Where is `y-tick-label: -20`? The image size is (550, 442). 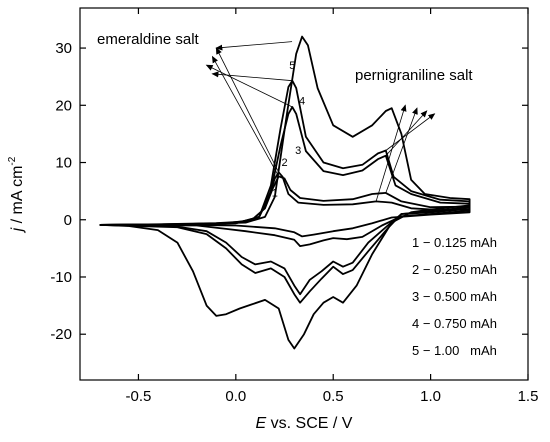
y-tick-label: -20 is located at coordinates (61, 334).